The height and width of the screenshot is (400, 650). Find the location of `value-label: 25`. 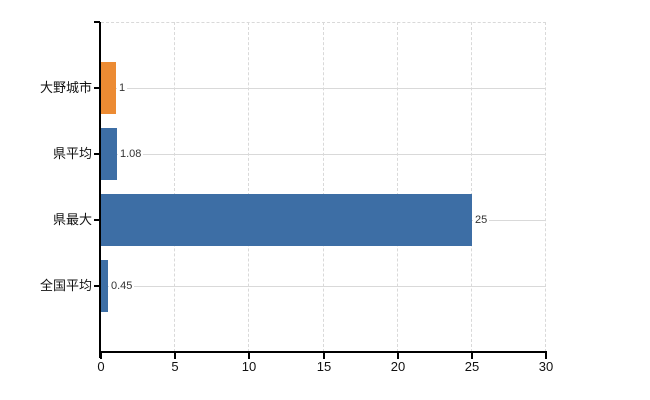

value-label: 25 is located at coordinates (481, 220).